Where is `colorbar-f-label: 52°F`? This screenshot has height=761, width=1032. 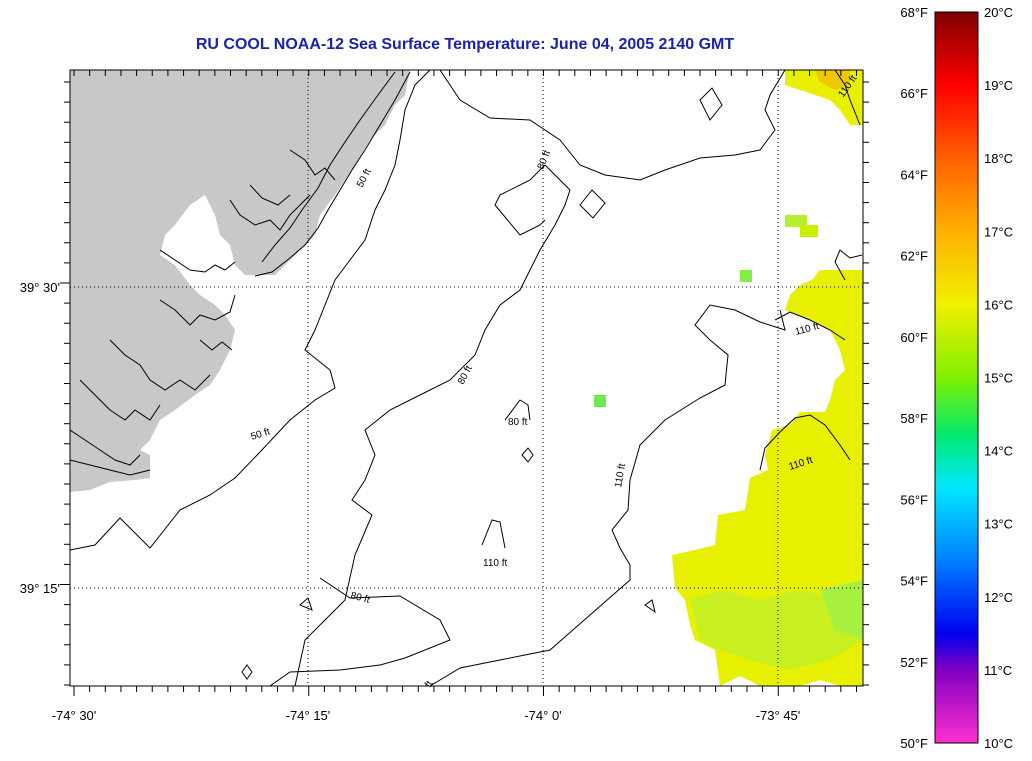
colorbar-f-label: 52°F is located at coordinates (914, 662).